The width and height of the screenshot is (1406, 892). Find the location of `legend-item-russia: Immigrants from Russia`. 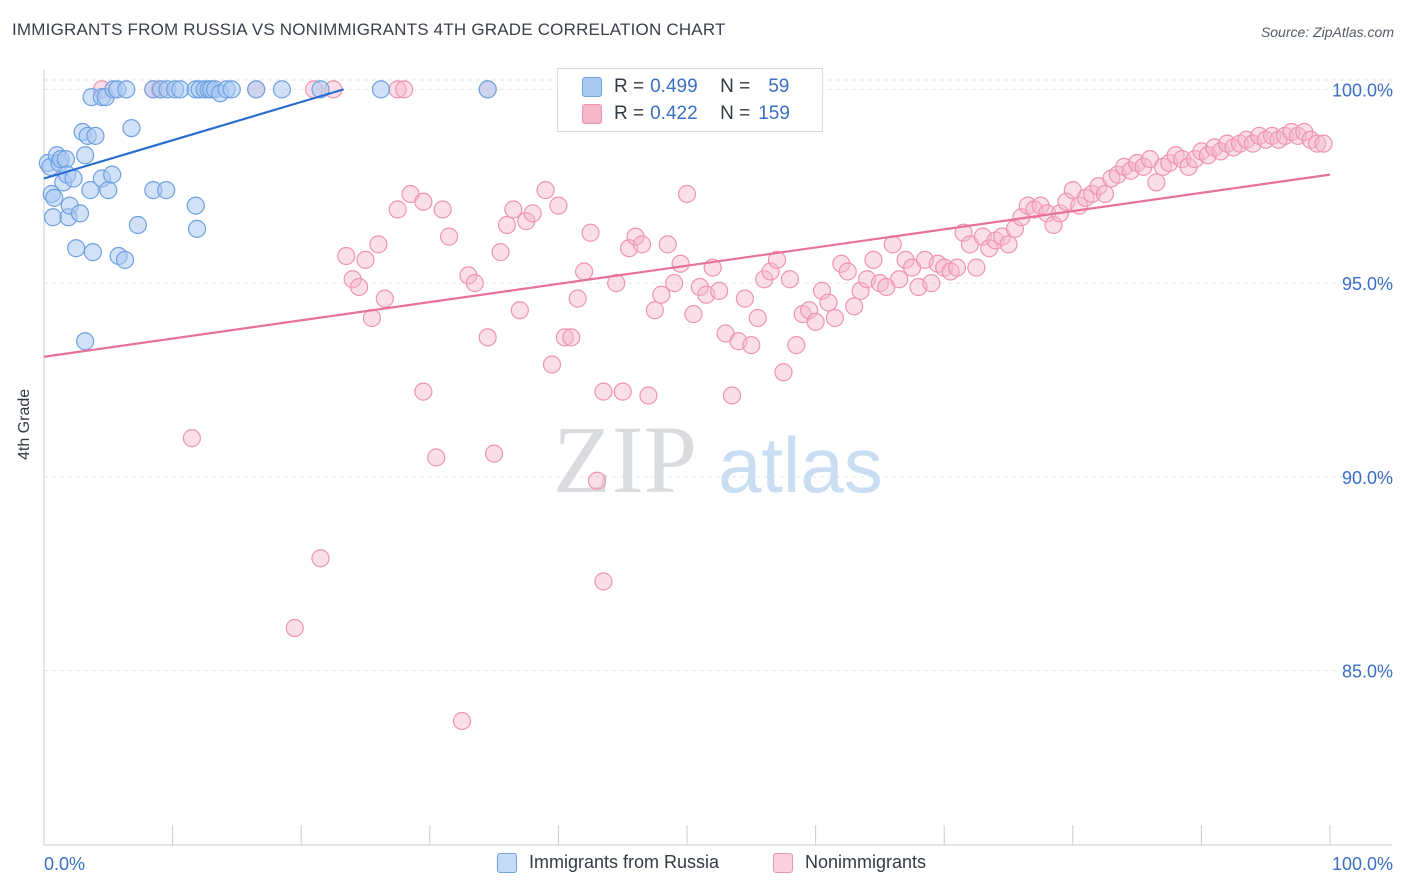

legend-item-russia: Immigrants from Russia is located at coordinates (608, 862).